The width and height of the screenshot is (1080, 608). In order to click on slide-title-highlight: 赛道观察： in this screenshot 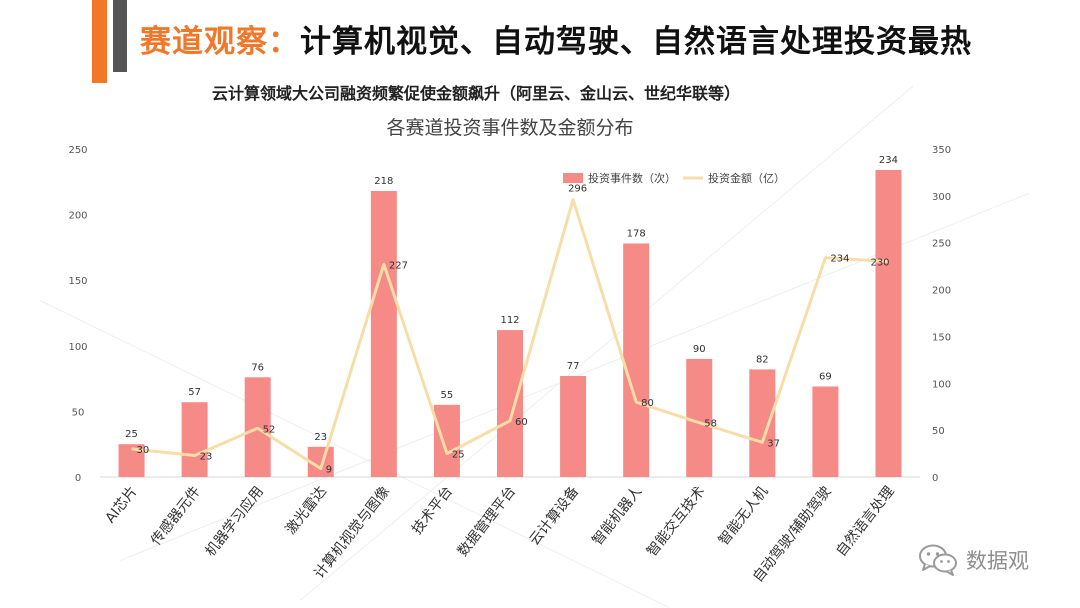, I will do `click(220, 42)`.